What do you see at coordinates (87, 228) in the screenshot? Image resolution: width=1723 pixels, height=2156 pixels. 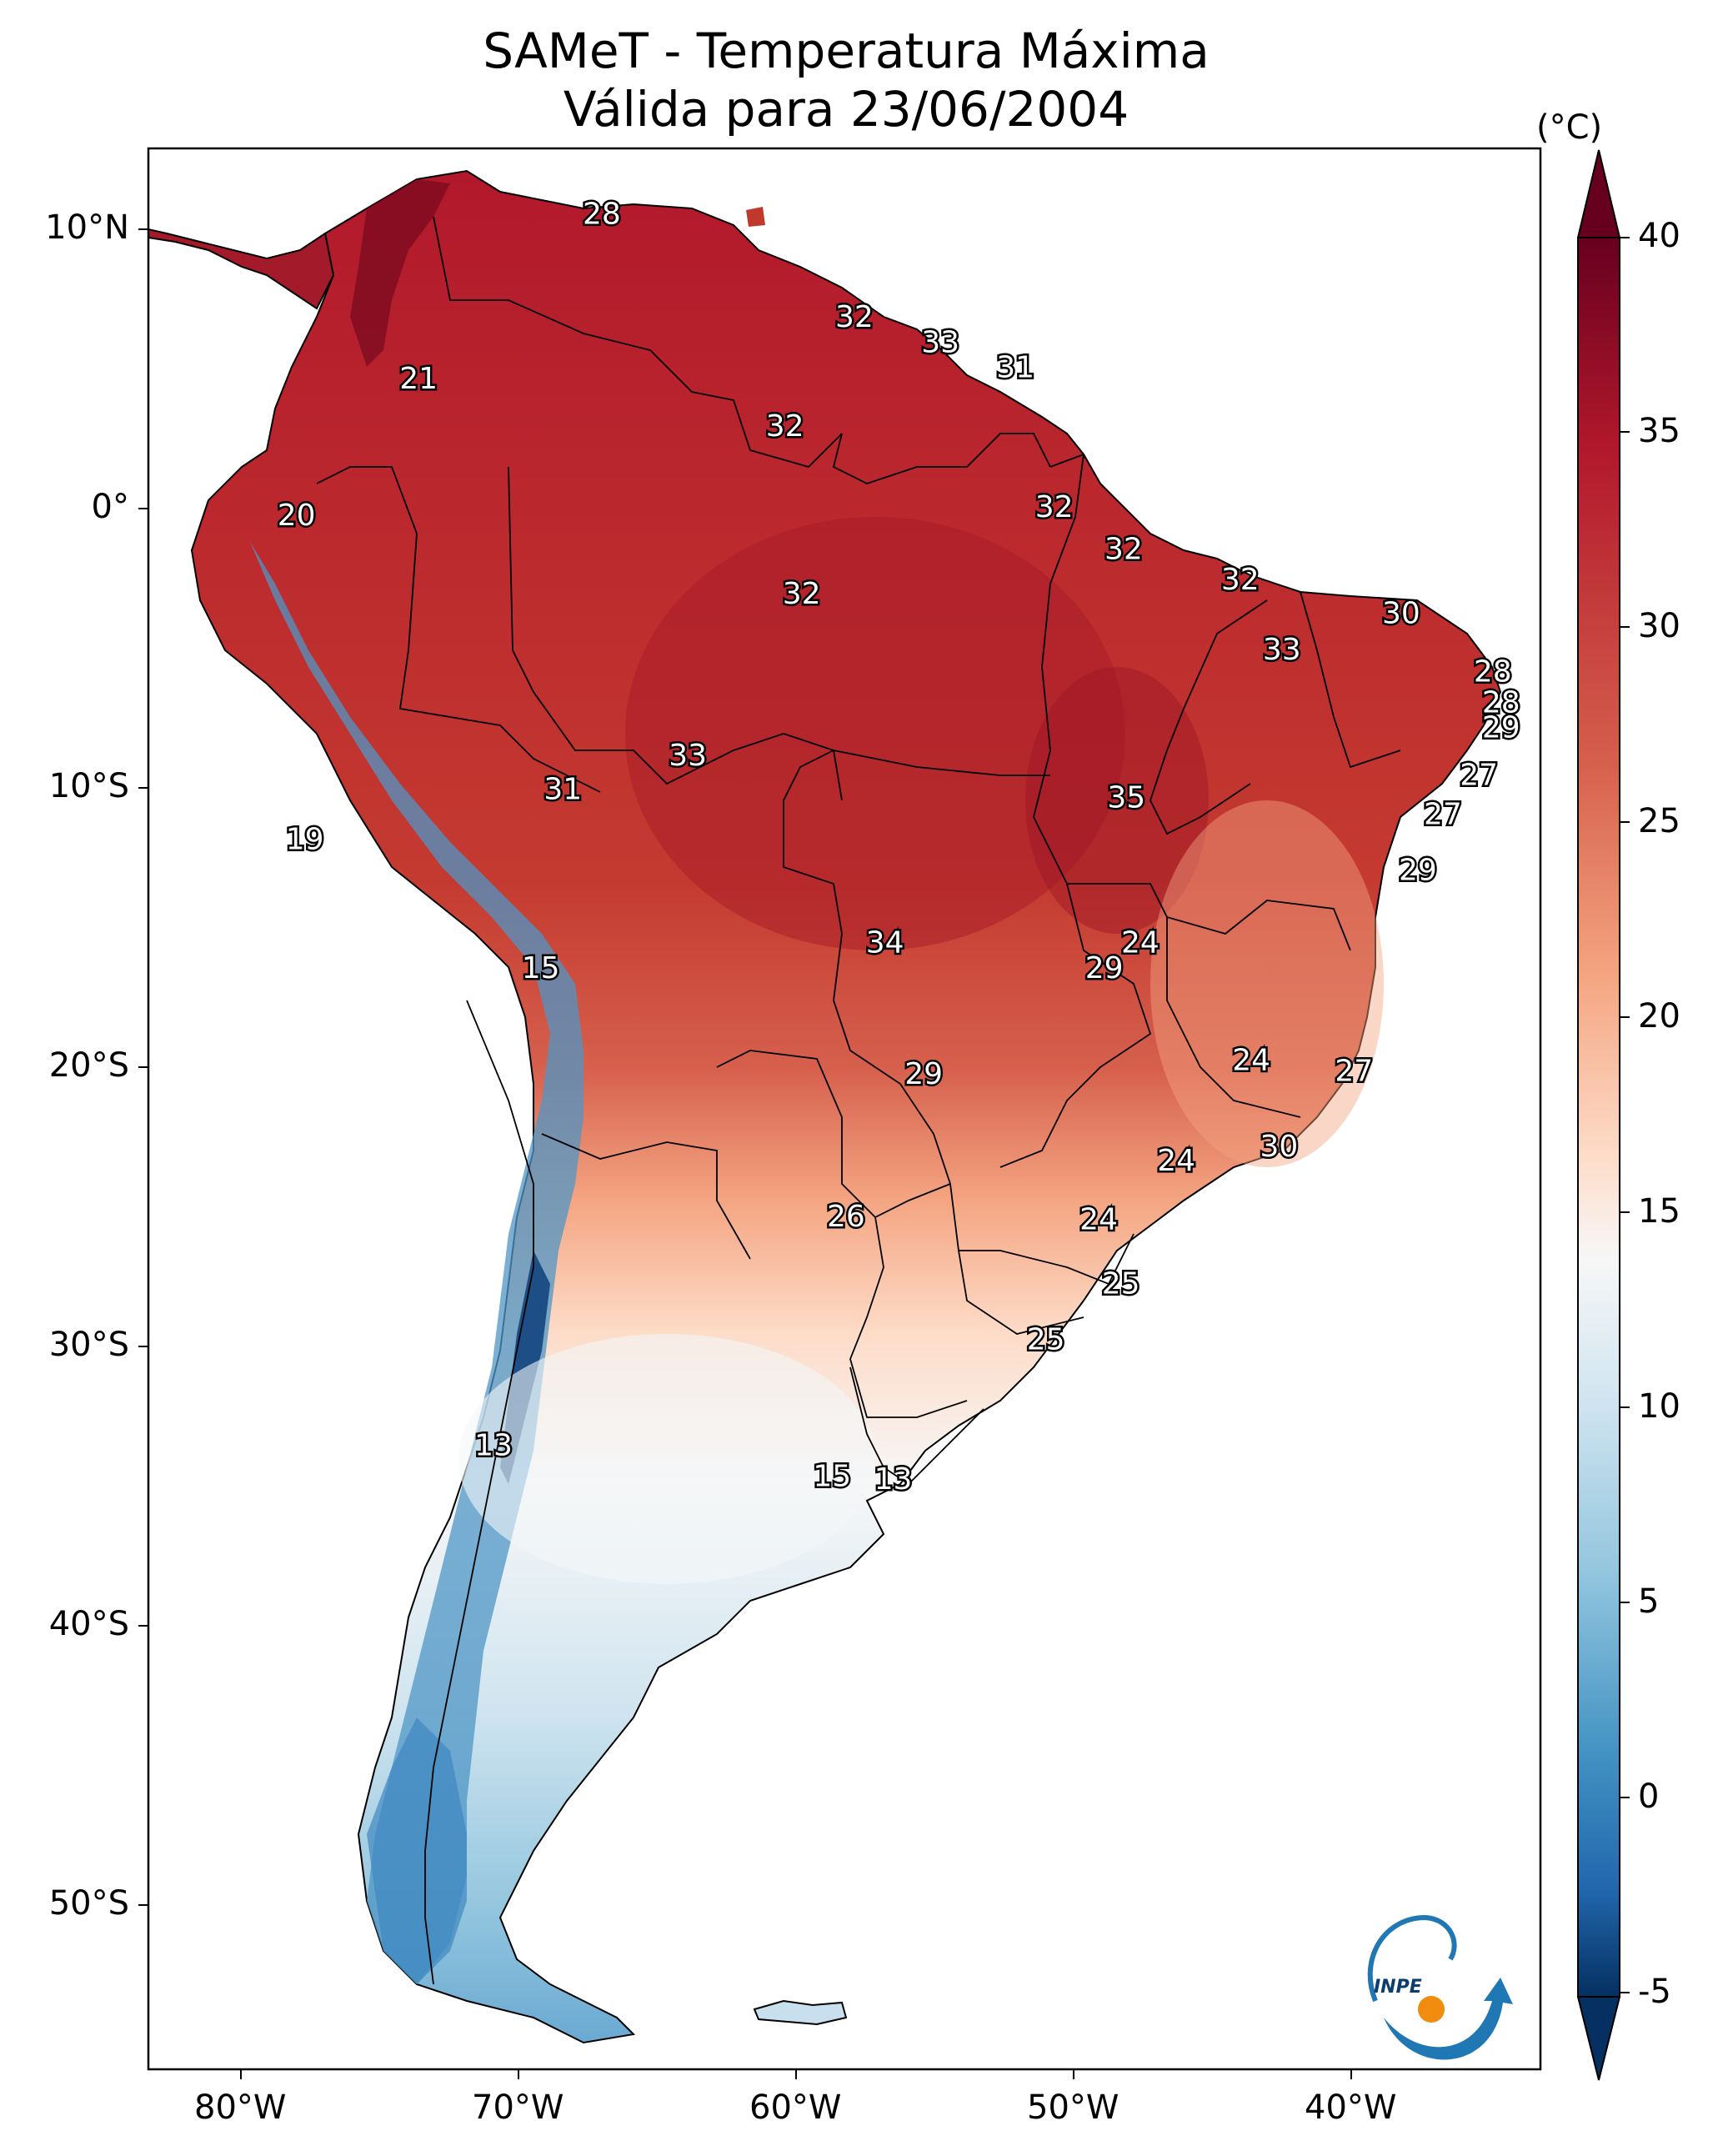 I see `y-tick-label: 10°N` at bounding box center [87, 228].